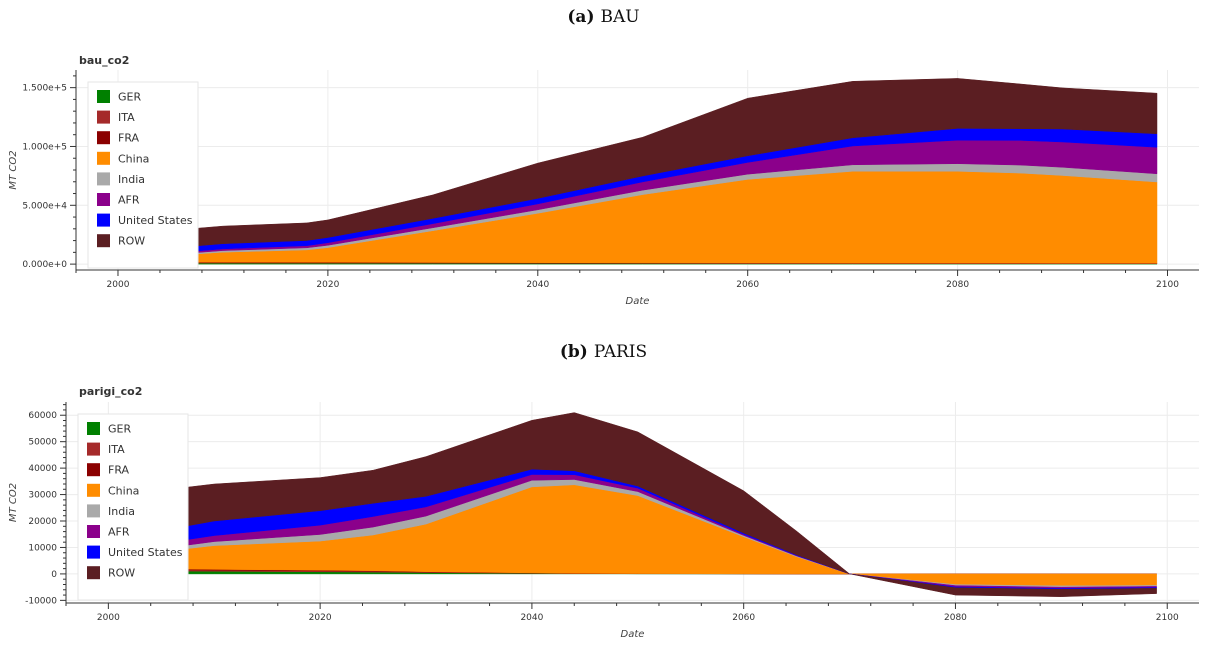 This screenshot has width=1207, height=646. What do you see at coordinates (104, 60) in the screenshot?
I see `plot-title-bau: bau_co2` at bounding box center [104, 60].